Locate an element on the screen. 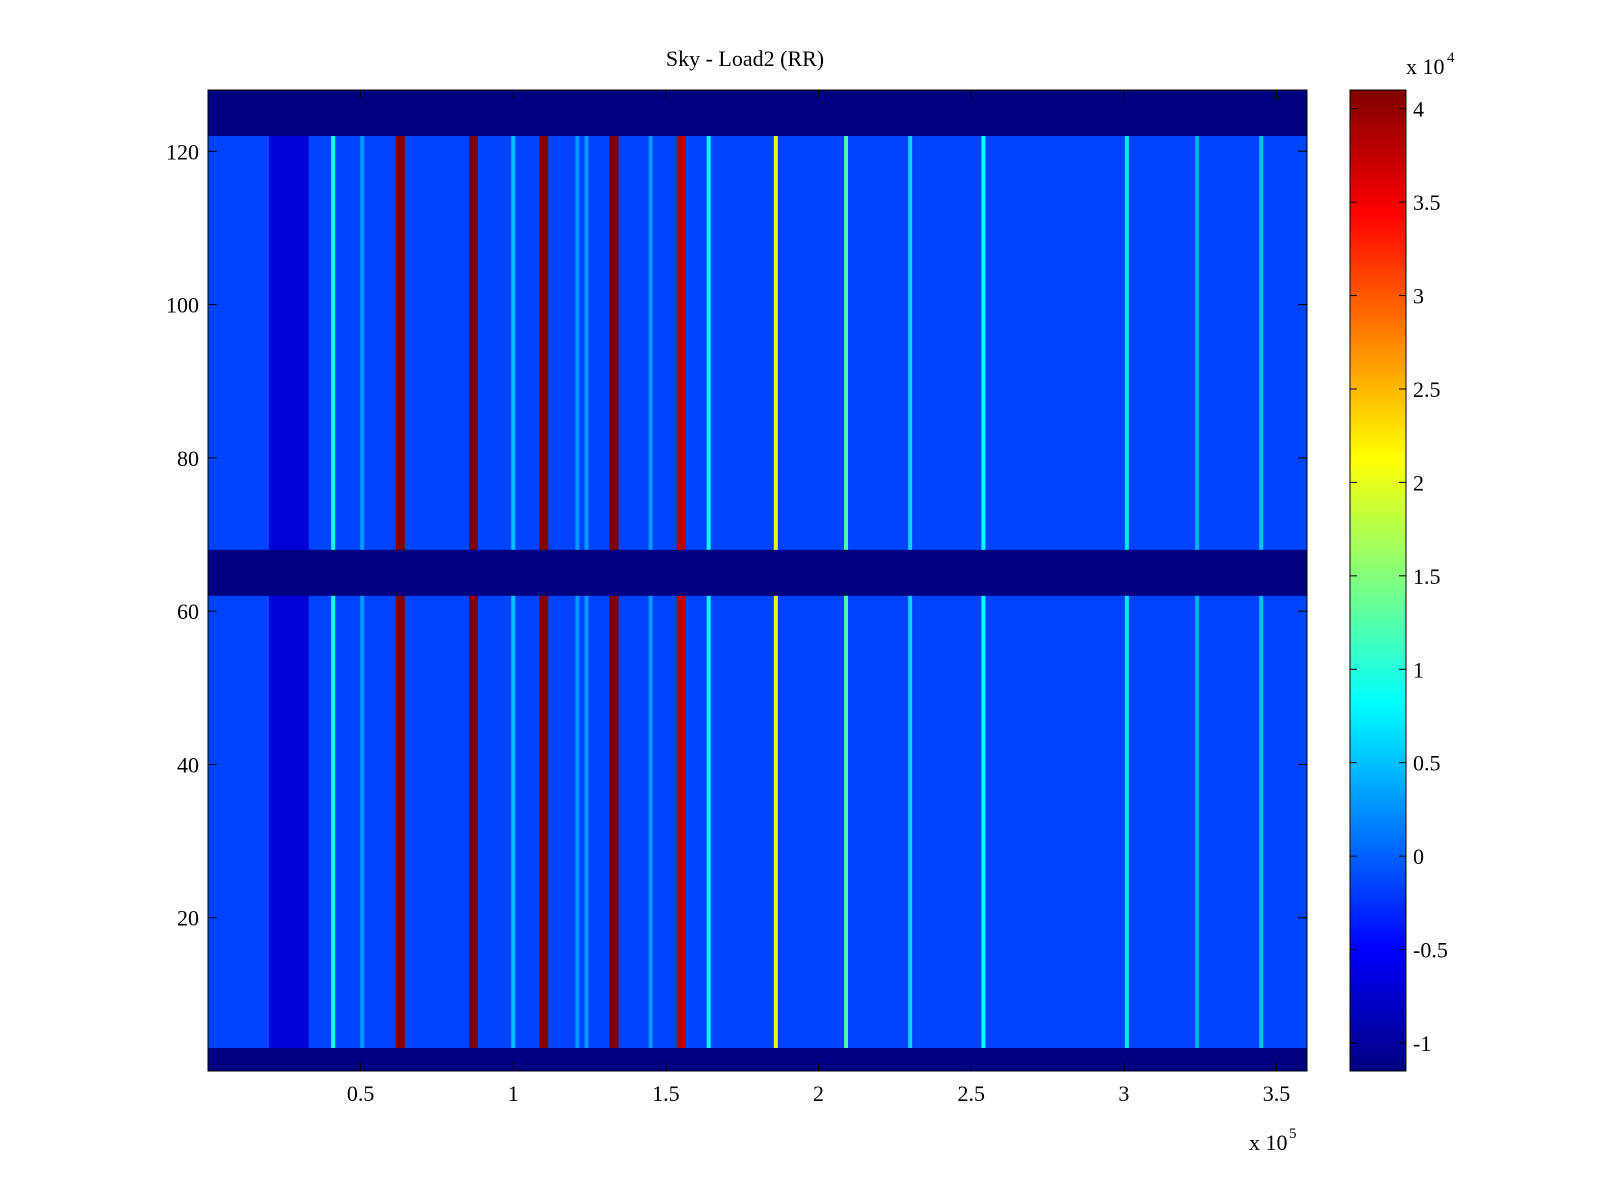 The width and height of the screenshot is (1600, 1200). y-tick-label: 40 is located at coordinates (188, 764).